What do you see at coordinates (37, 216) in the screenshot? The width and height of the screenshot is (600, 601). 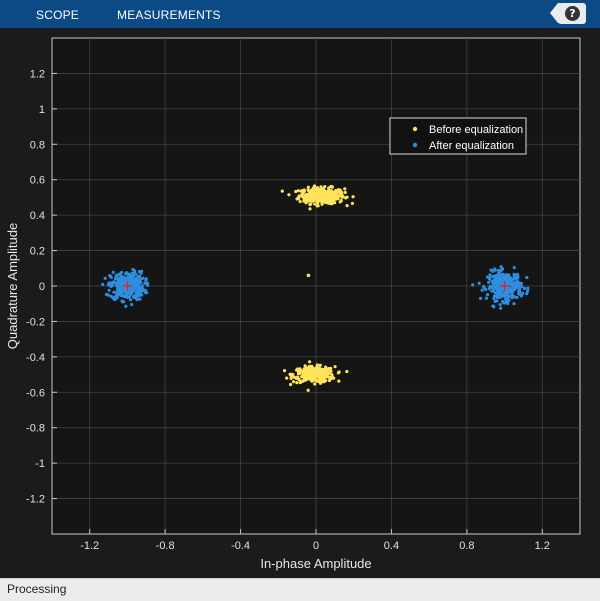 I see `y-tick-label: 0.4` at bounding box center [37, 216].